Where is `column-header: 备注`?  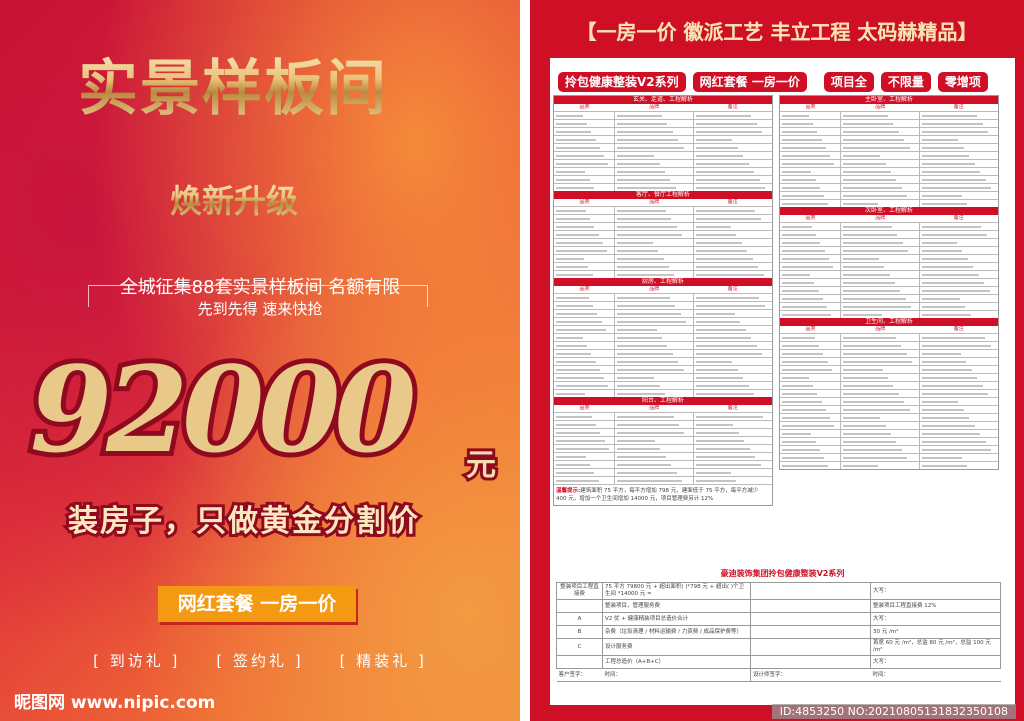 column-header: 备注 is located at coordinates (958, 218).